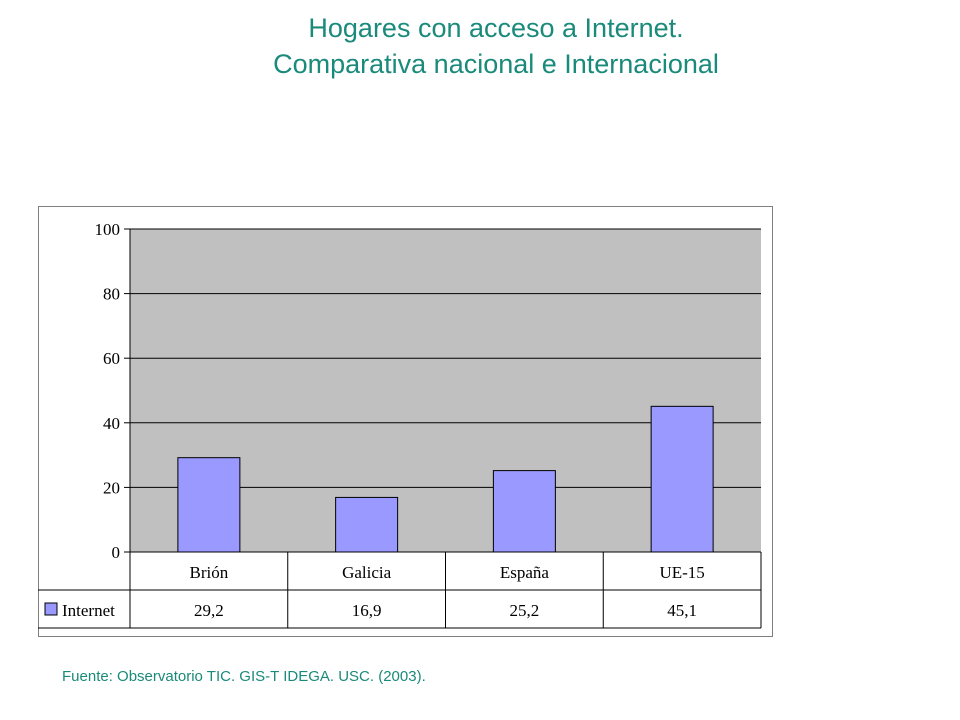 Image resolution: width=960 pixels, height=720 pixels. Describe the element at coordinates (116, 552) in the screenshot. I see `y-tick-label: 0` at that location.